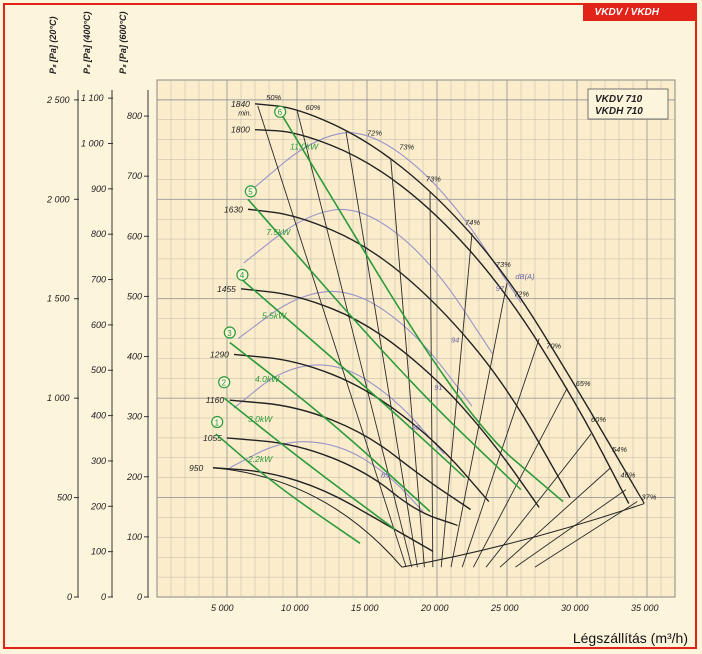  Describe the element at coordinates (58, 100) in the screenshot. I see `y-tick-label: 2 500` at that location.